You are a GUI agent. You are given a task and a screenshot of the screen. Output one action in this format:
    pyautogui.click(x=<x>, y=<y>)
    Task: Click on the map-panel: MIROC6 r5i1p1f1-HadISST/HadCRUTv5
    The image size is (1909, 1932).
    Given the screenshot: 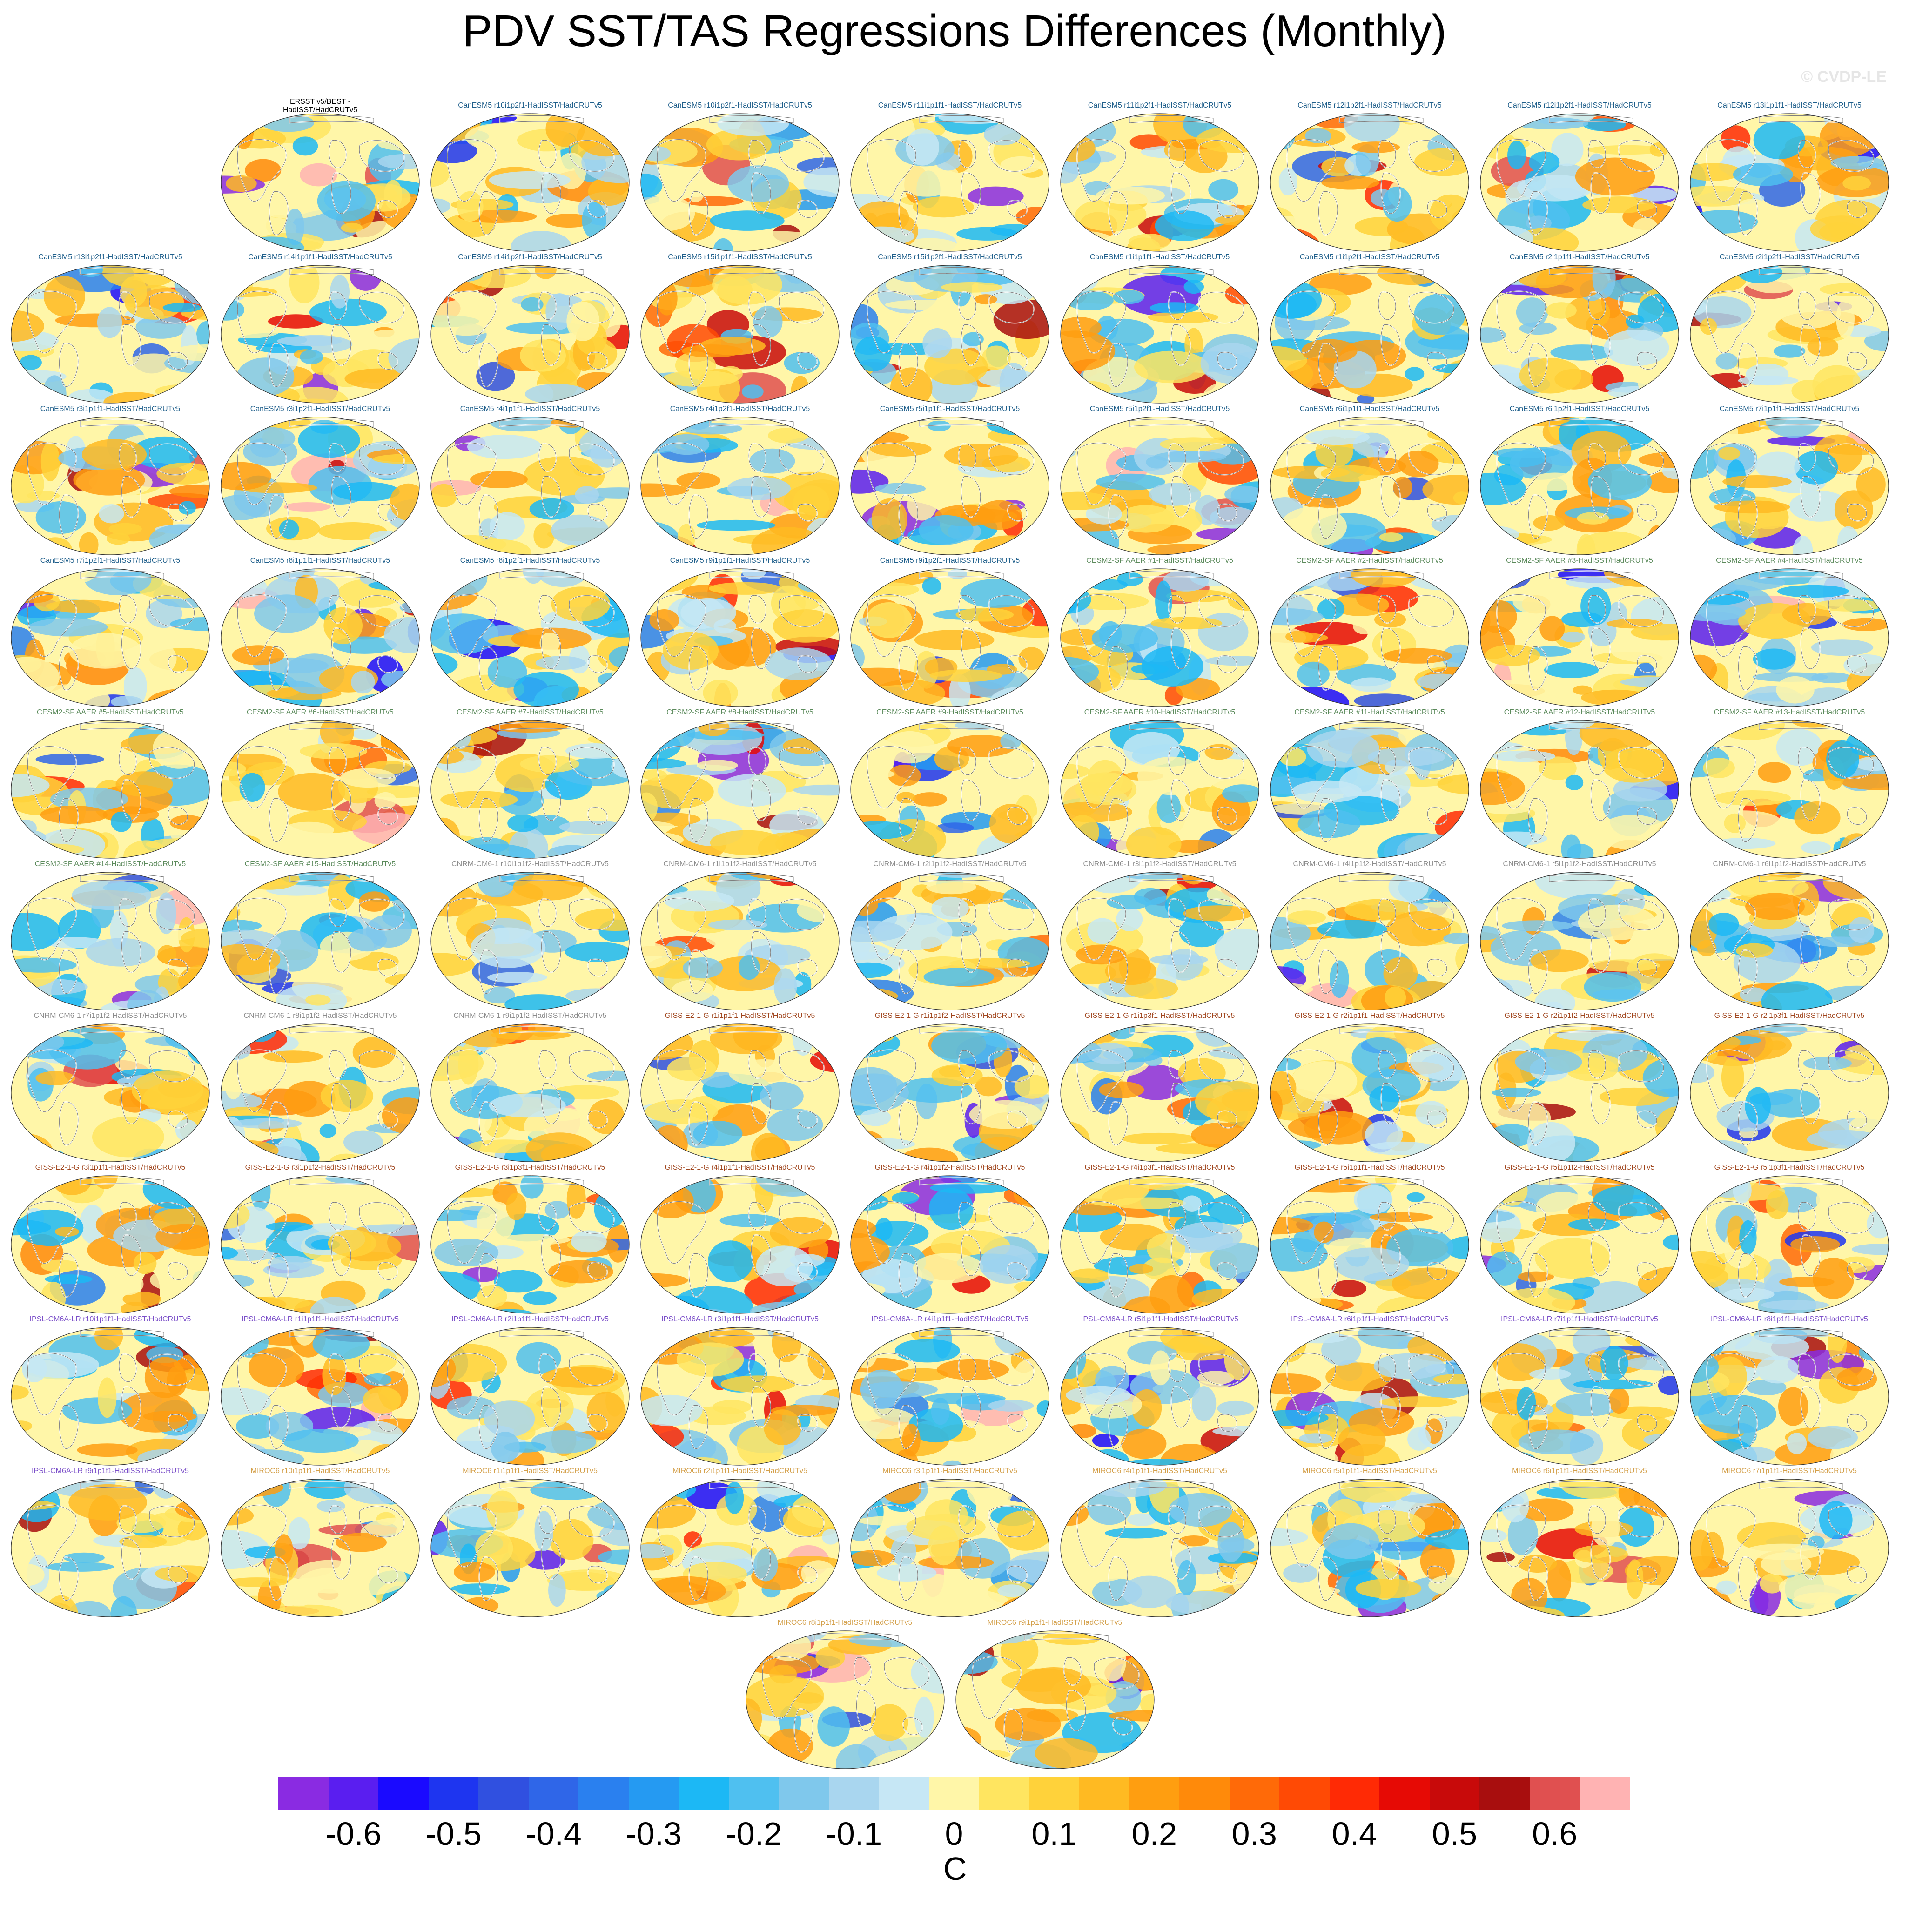 What is the action you would take?
    pyautogui.click(x=1370, y=1544)
    